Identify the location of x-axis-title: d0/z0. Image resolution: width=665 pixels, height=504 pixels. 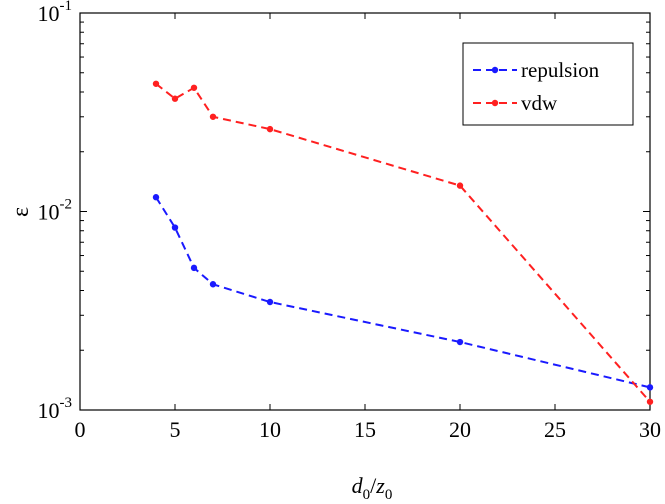
(372, 488).